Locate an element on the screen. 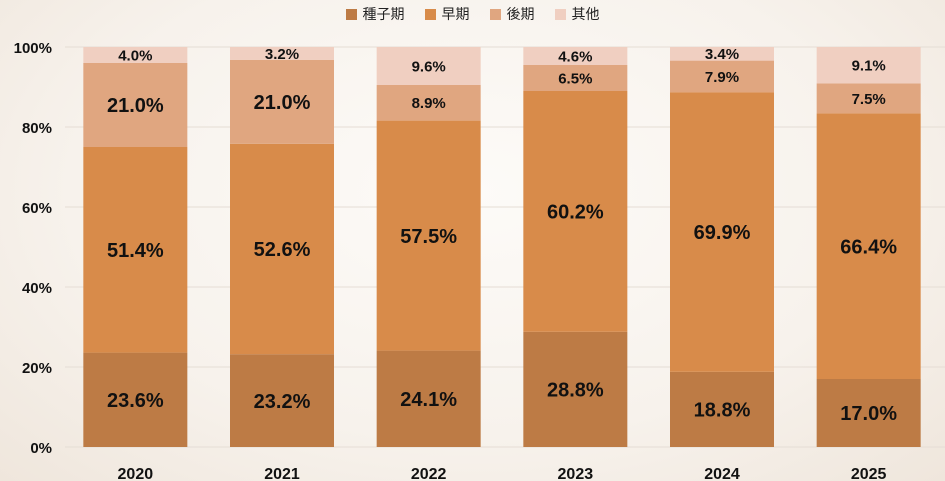 This screenshot has height=481, width=945. legend-label-late: 後期 is located at coordinates (520, 15).